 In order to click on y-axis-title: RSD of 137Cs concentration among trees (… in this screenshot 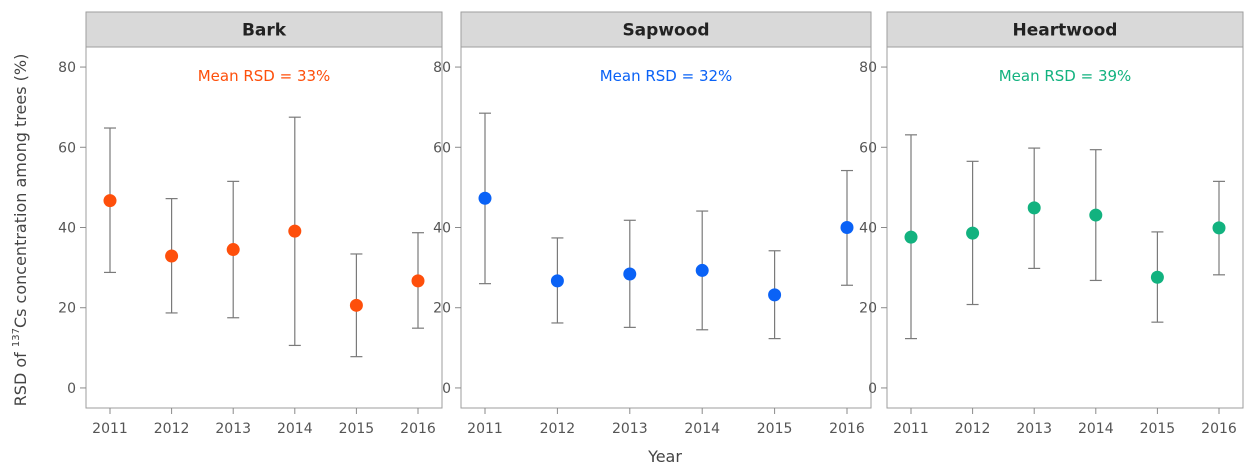, I will do `click(20, 230)`.